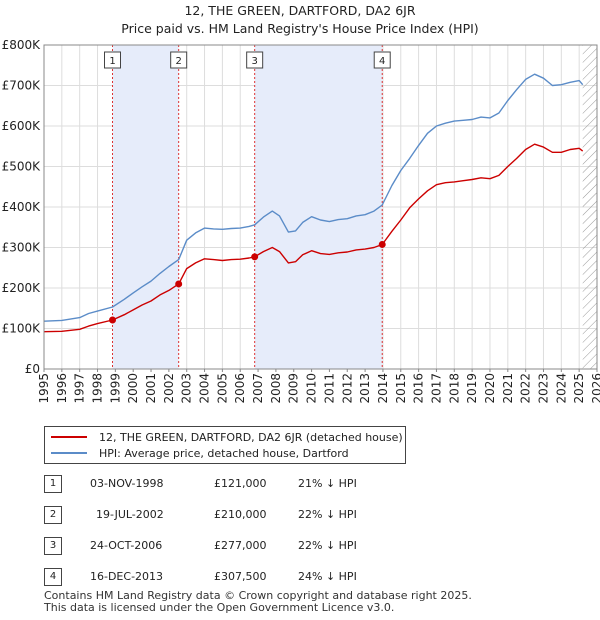 Image resolution: width=600 pixels, height=620 pixels. What do you see at coordinates (490, 388) in the screenshot?
I see `x-tick-label: 2020` at bounding box center [490, 388].